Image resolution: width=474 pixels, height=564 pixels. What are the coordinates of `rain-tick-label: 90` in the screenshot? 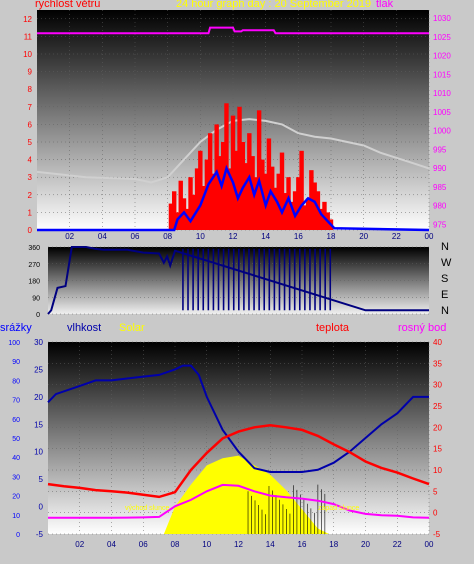 It's located at (16, 362).